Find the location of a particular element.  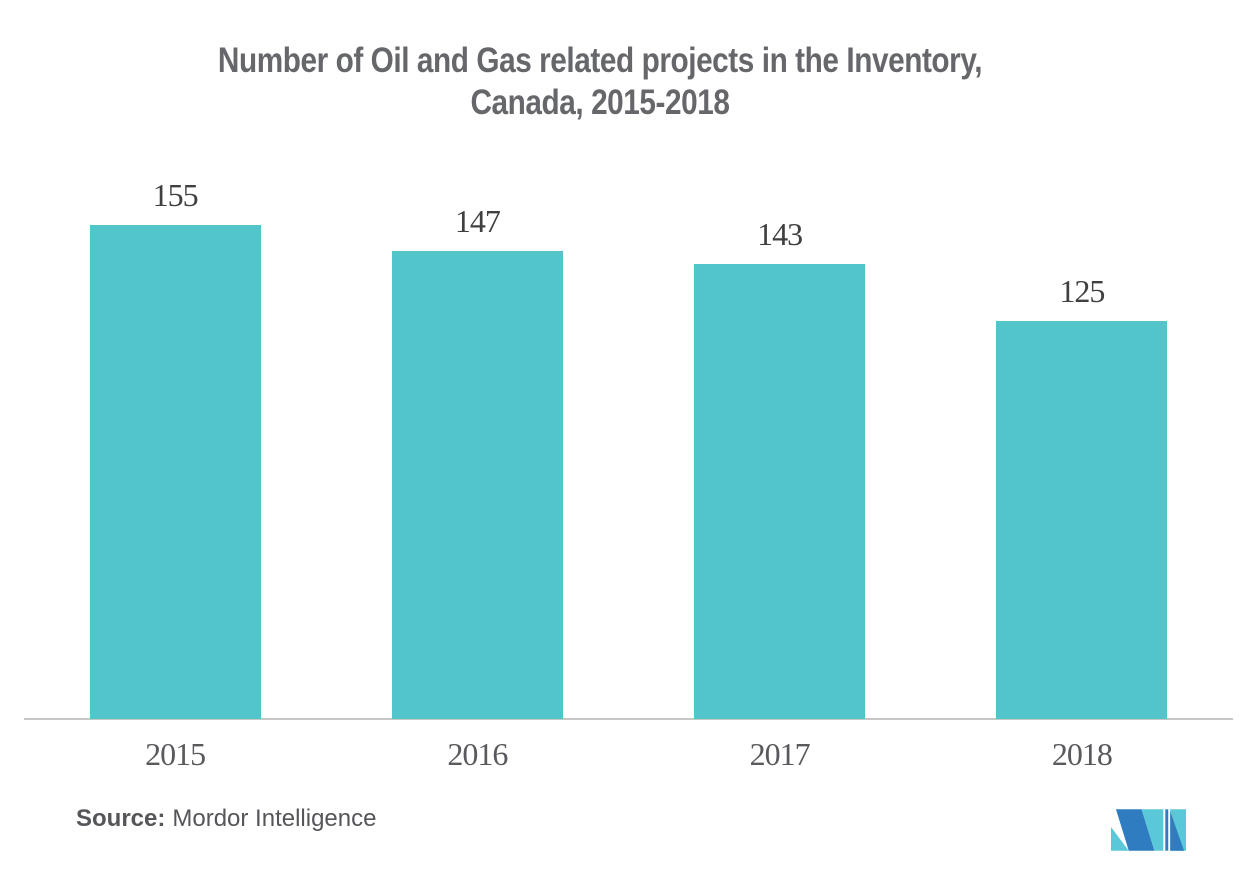

mordor-intelligence-logo is located at coordinates (1149, 830).